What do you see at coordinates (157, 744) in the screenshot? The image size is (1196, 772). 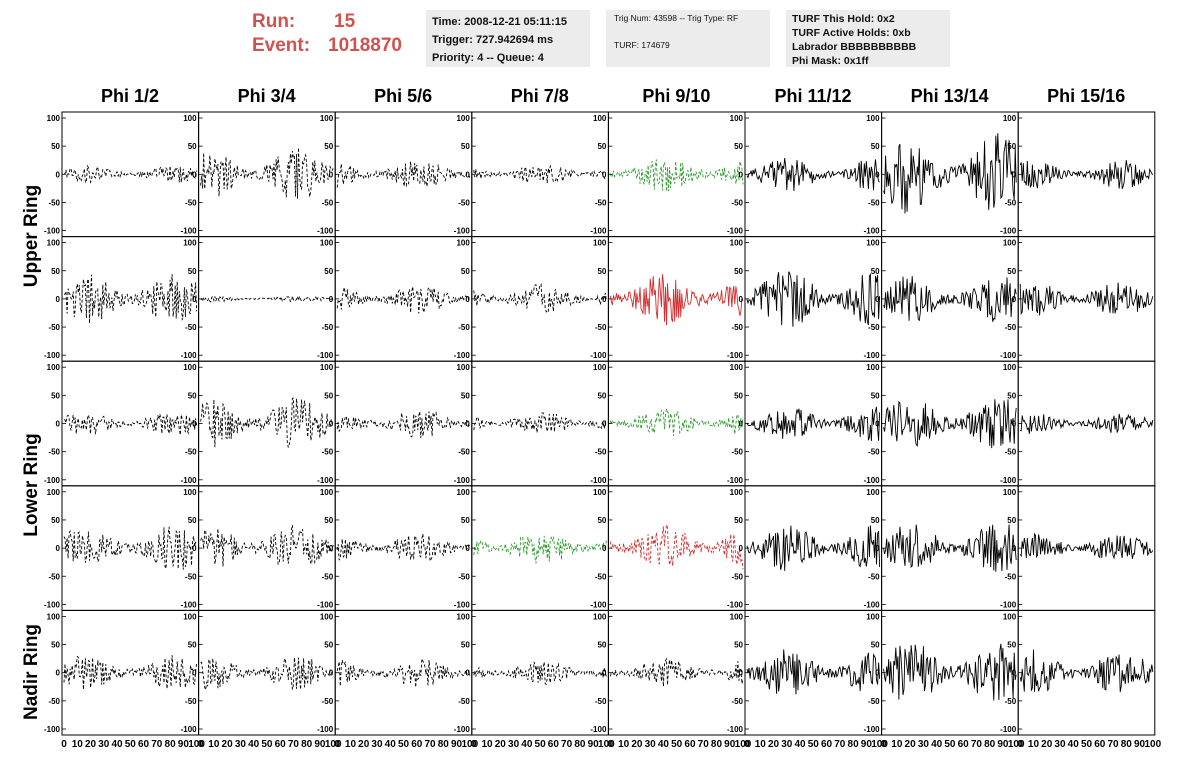 I see `x-tick-label: 70` at bounding box center [157, 744].